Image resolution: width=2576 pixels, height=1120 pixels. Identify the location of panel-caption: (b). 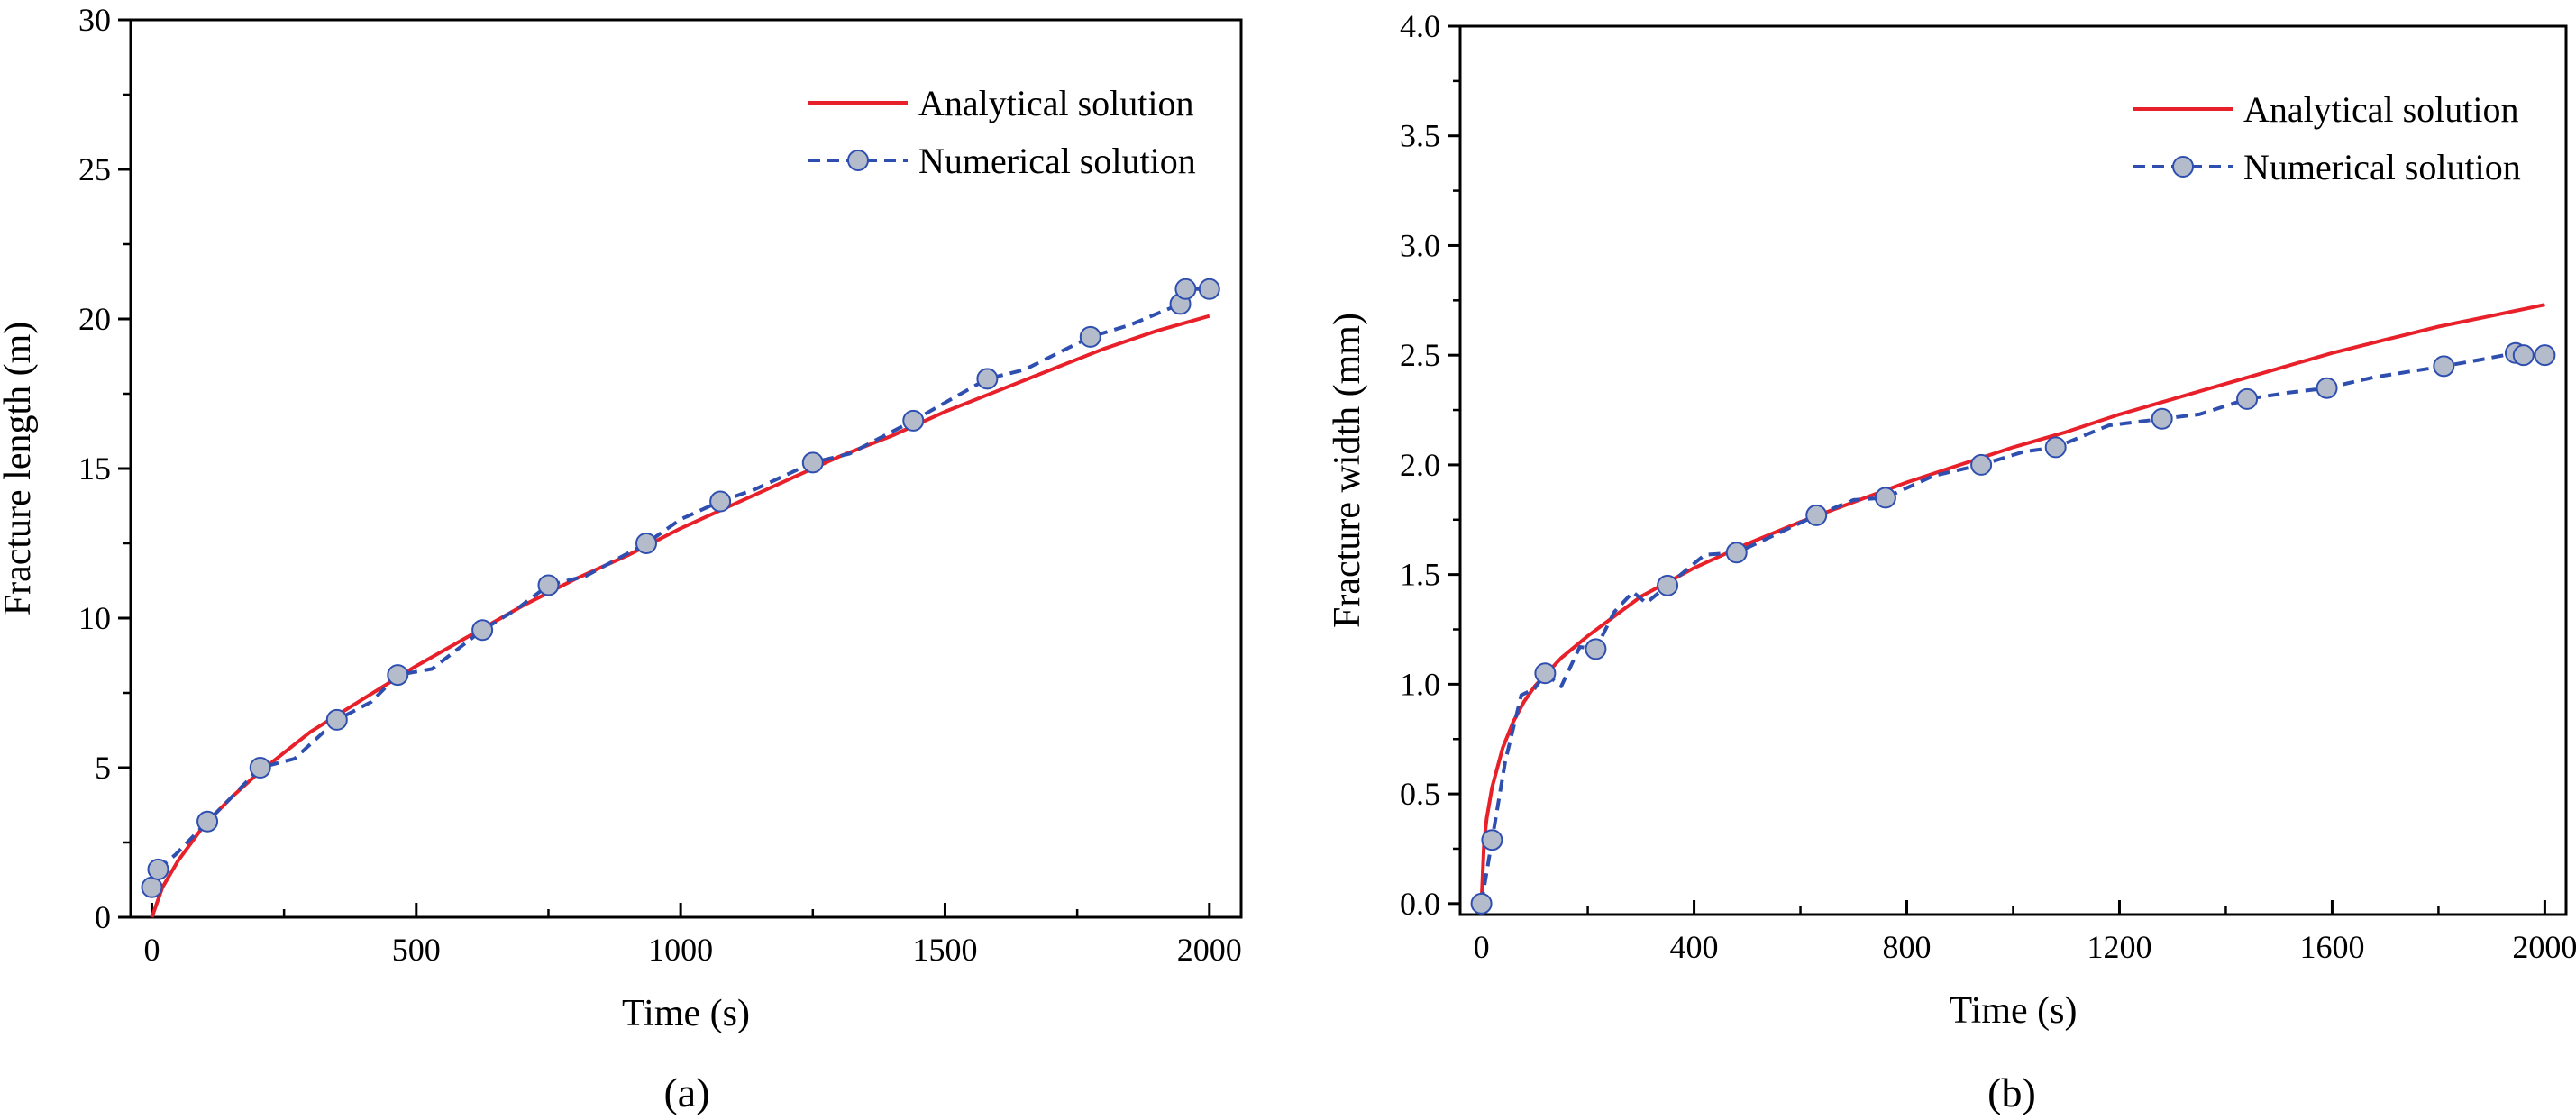
(2011, 1092).